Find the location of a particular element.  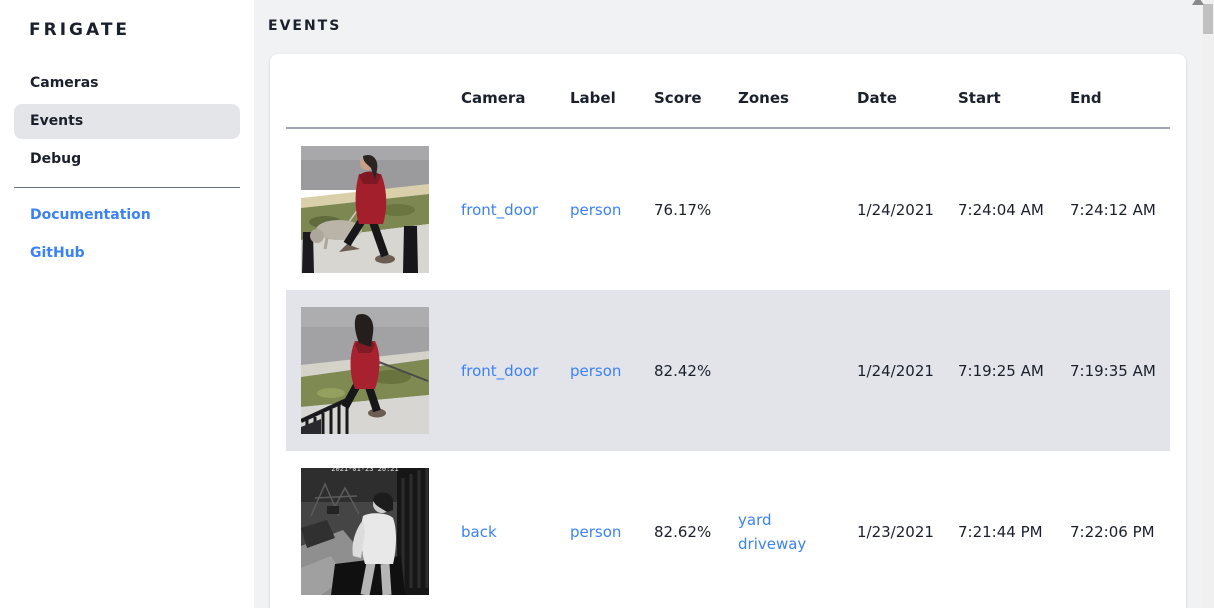

date-value: 1/23/2021 is located at coordinates (895, 531).